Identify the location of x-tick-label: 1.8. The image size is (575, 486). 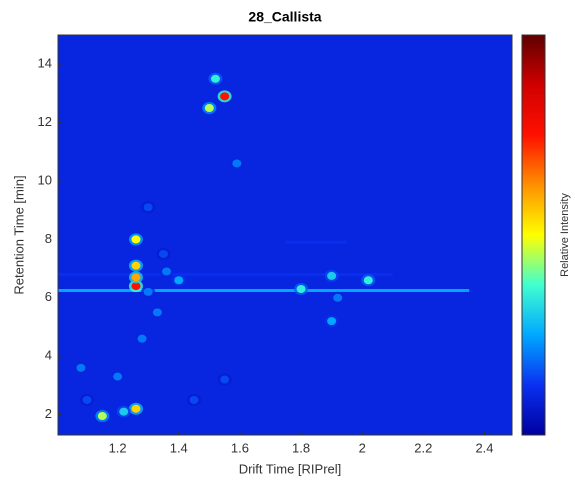
(301, 447).